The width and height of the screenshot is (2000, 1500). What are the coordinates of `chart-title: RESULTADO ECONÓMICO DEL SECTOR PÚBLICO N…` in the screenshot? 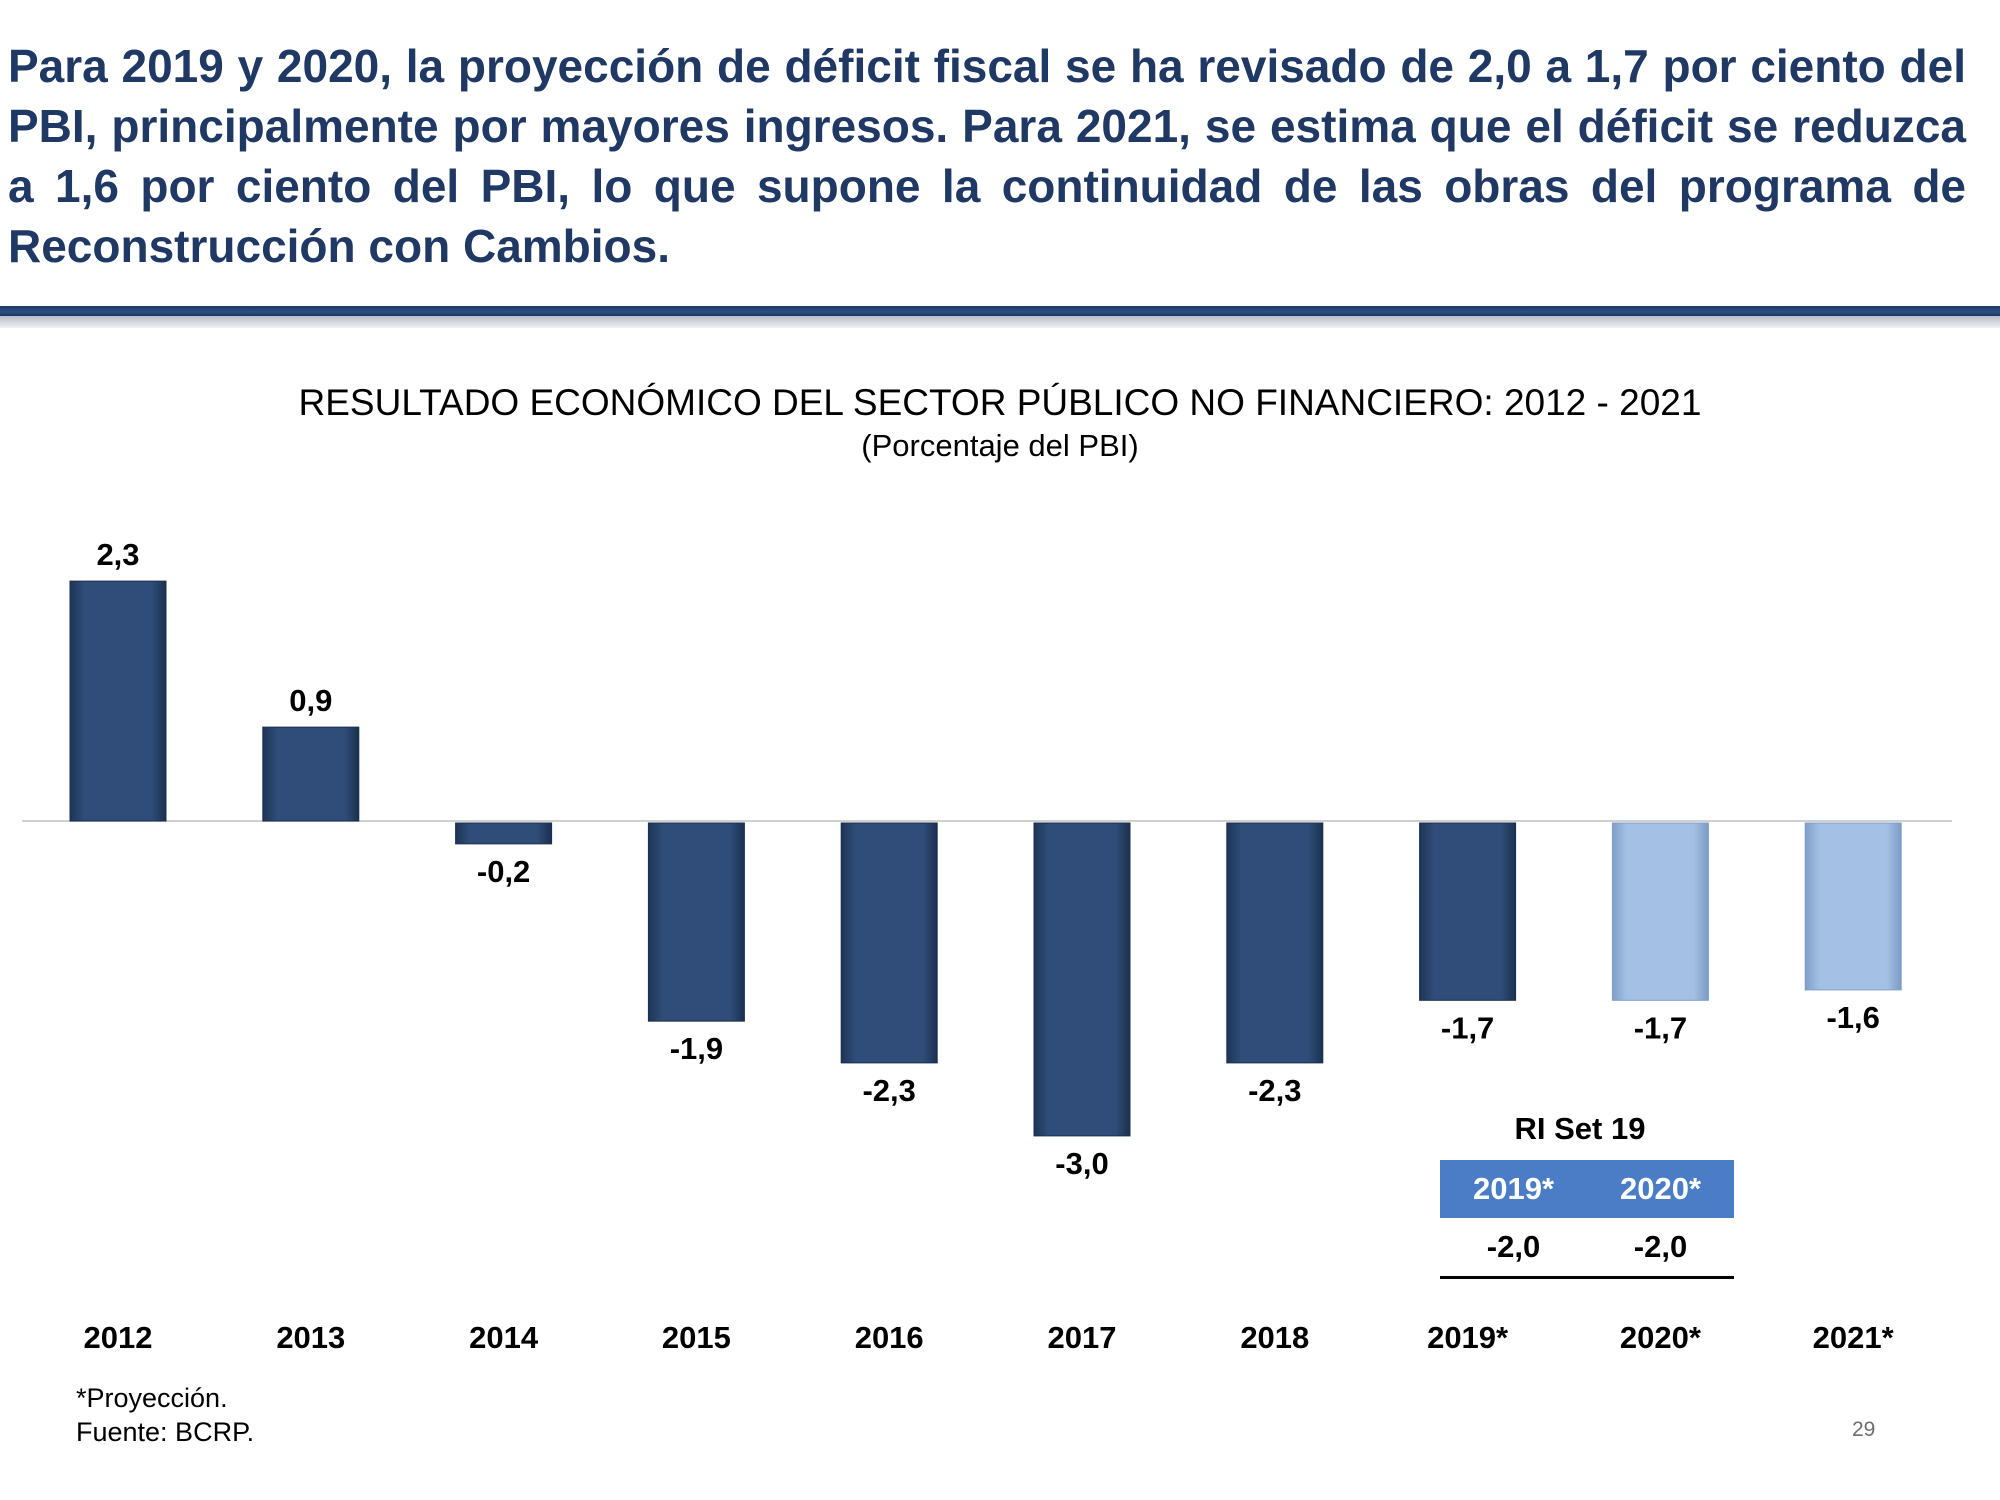 It's located at (1000, 402).